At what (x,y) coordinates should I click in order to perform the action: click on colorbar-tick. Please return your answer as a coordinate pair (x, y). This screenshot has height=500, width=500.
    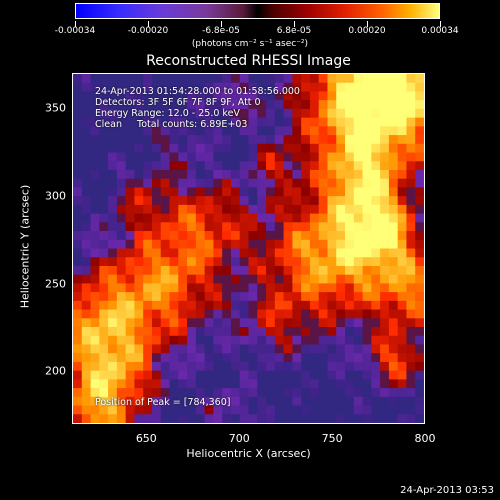
    Looking at the image, I should click on (221, 24).